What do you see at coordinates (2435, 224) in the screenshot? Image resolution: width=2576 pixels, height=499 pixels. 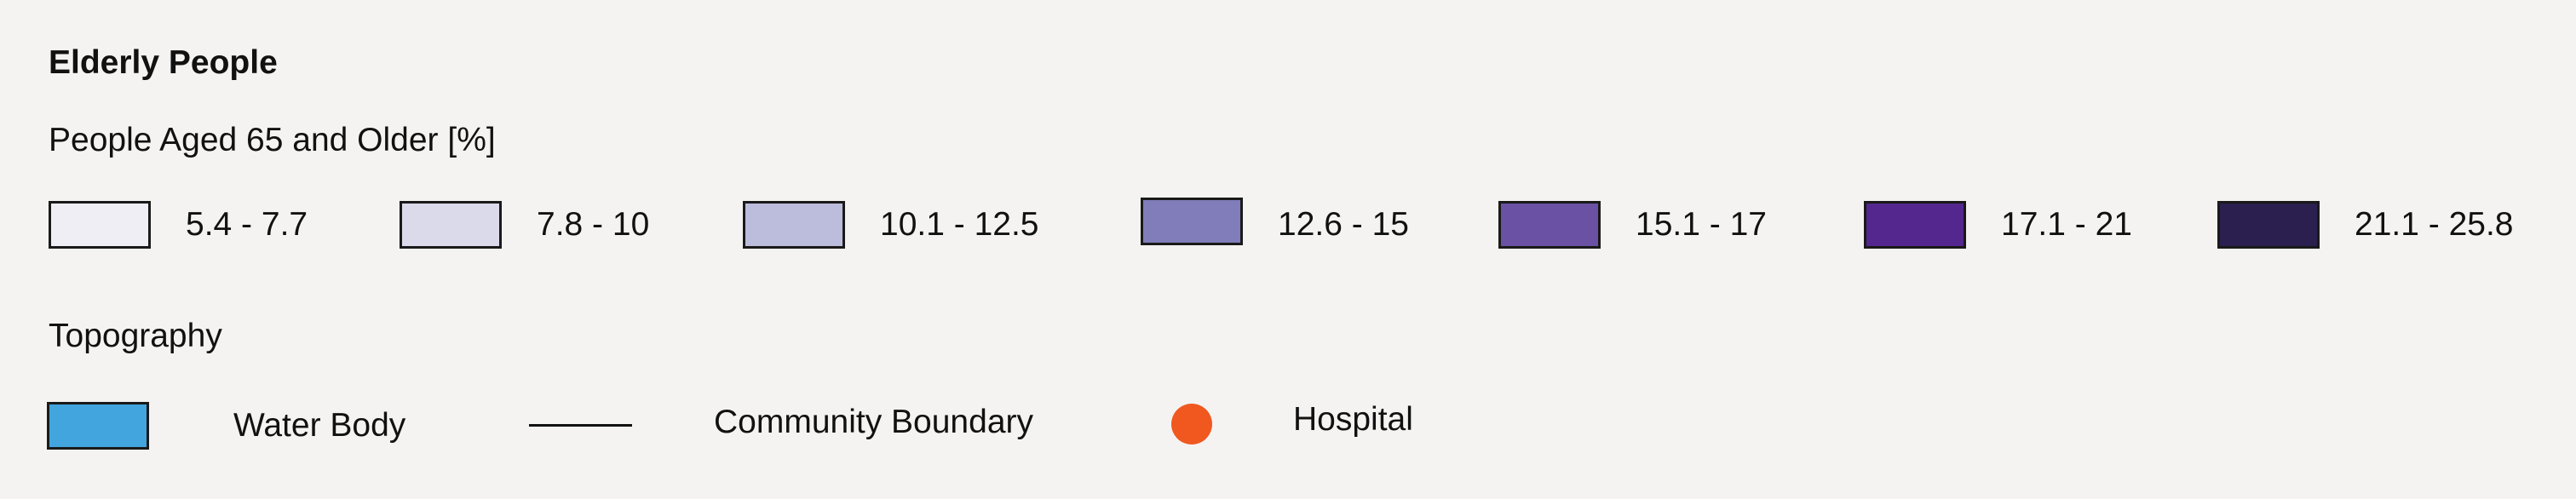 I see `class-label-7: 21.1 - 25.8` at bounding box center [2435, 224].